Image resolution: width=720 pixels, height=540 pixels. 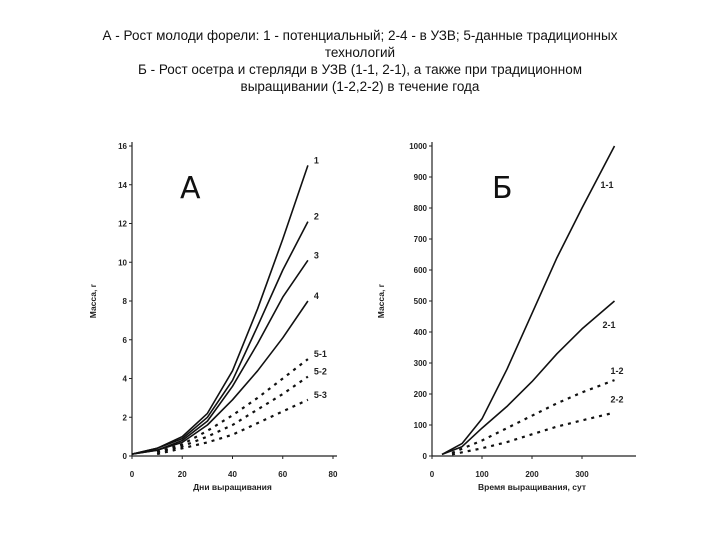 I want to click on chart-1-series-5-3-line, so click(x=232, y=427).